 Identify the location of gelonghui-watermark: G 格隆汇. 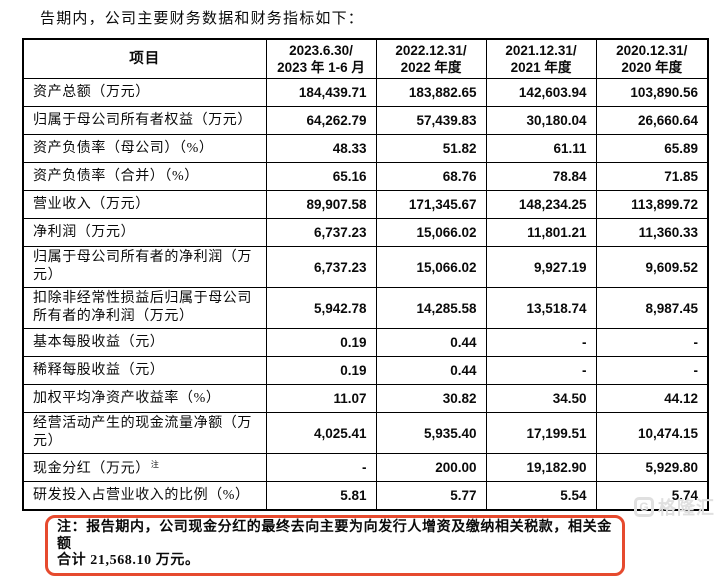
(674, 507).